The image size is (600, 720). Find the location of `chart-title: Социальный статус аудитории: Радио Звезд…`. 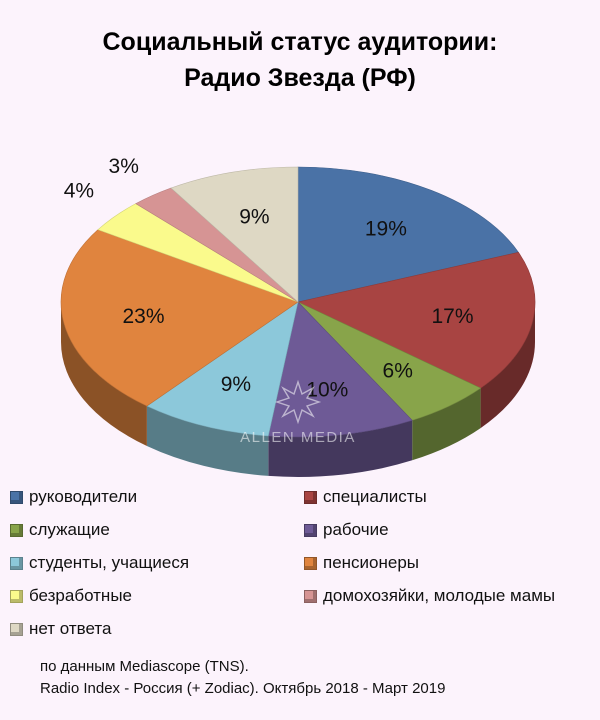

chart-title: Социальный статус аудитории: Радио Звезд… is located at coordinates (300, 60).